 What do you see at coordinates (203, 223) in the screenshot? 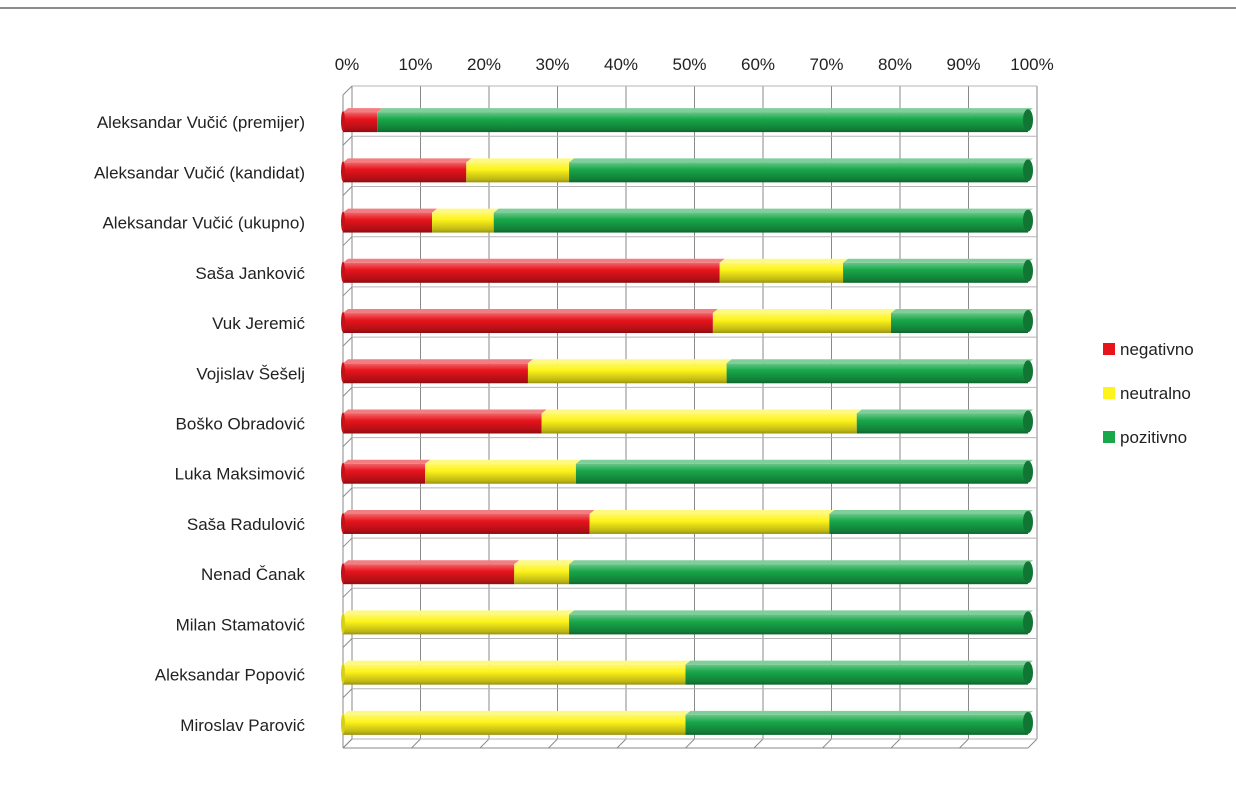
I see `category-label: Aleksandar Vučić (ukupno)` at bounding box center [203, 223].